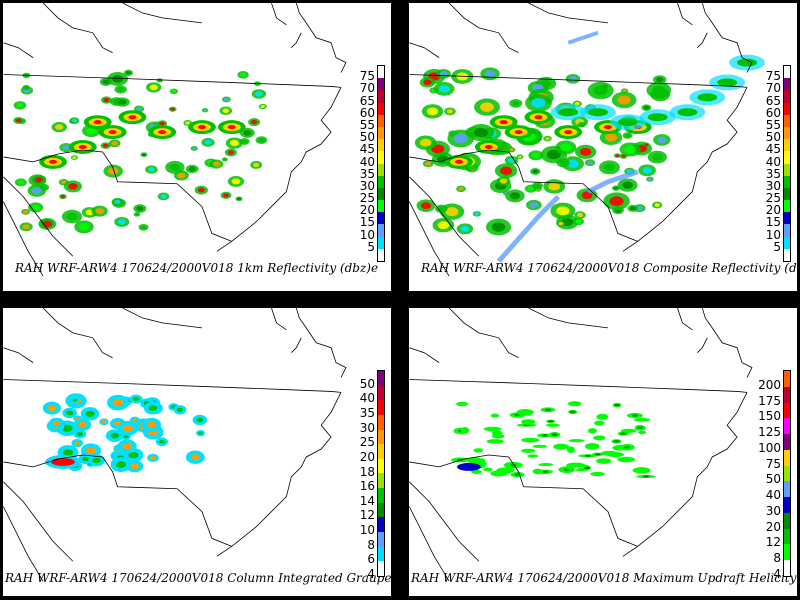  I want to click on coastline-nc, so click(279, 169).